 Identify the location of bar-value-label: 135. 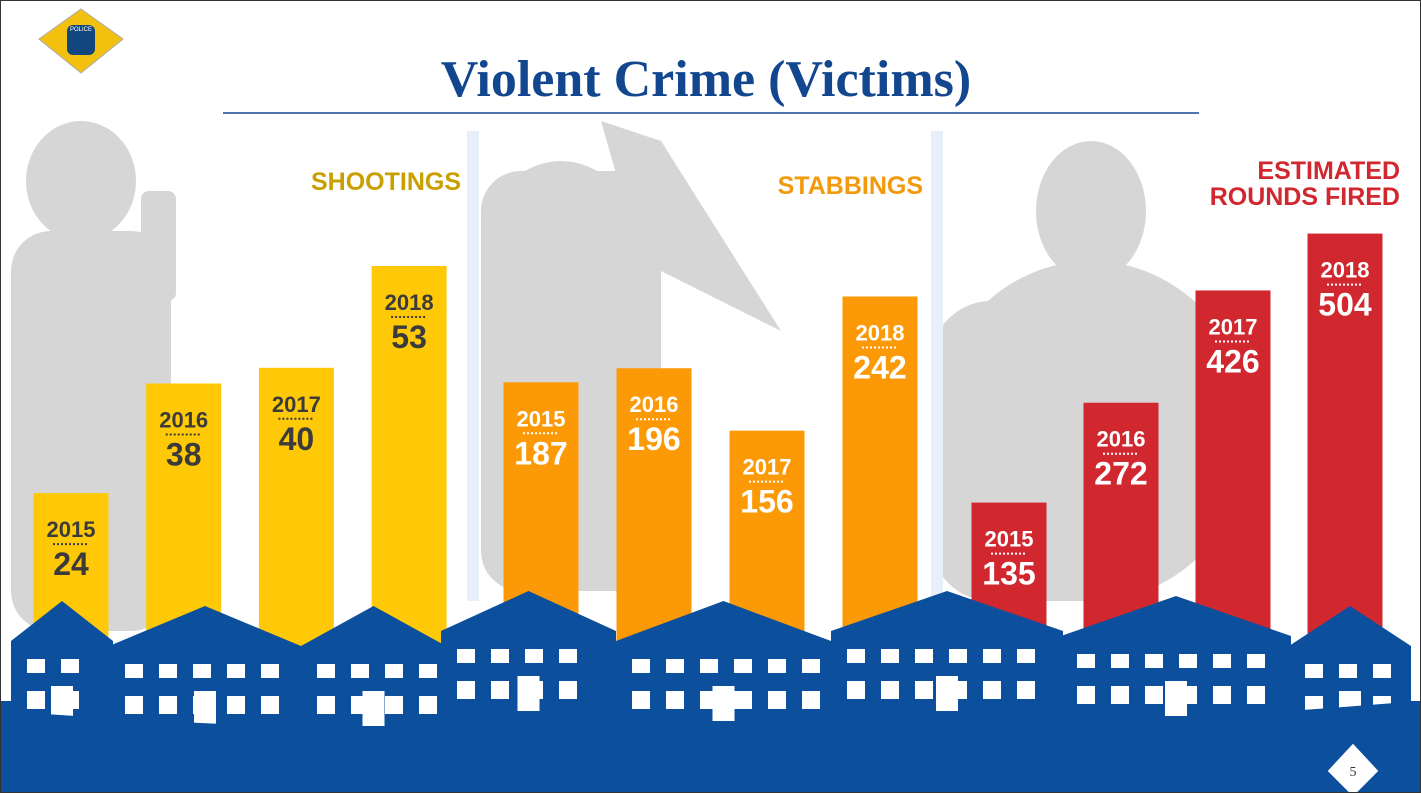
(1008, 574).